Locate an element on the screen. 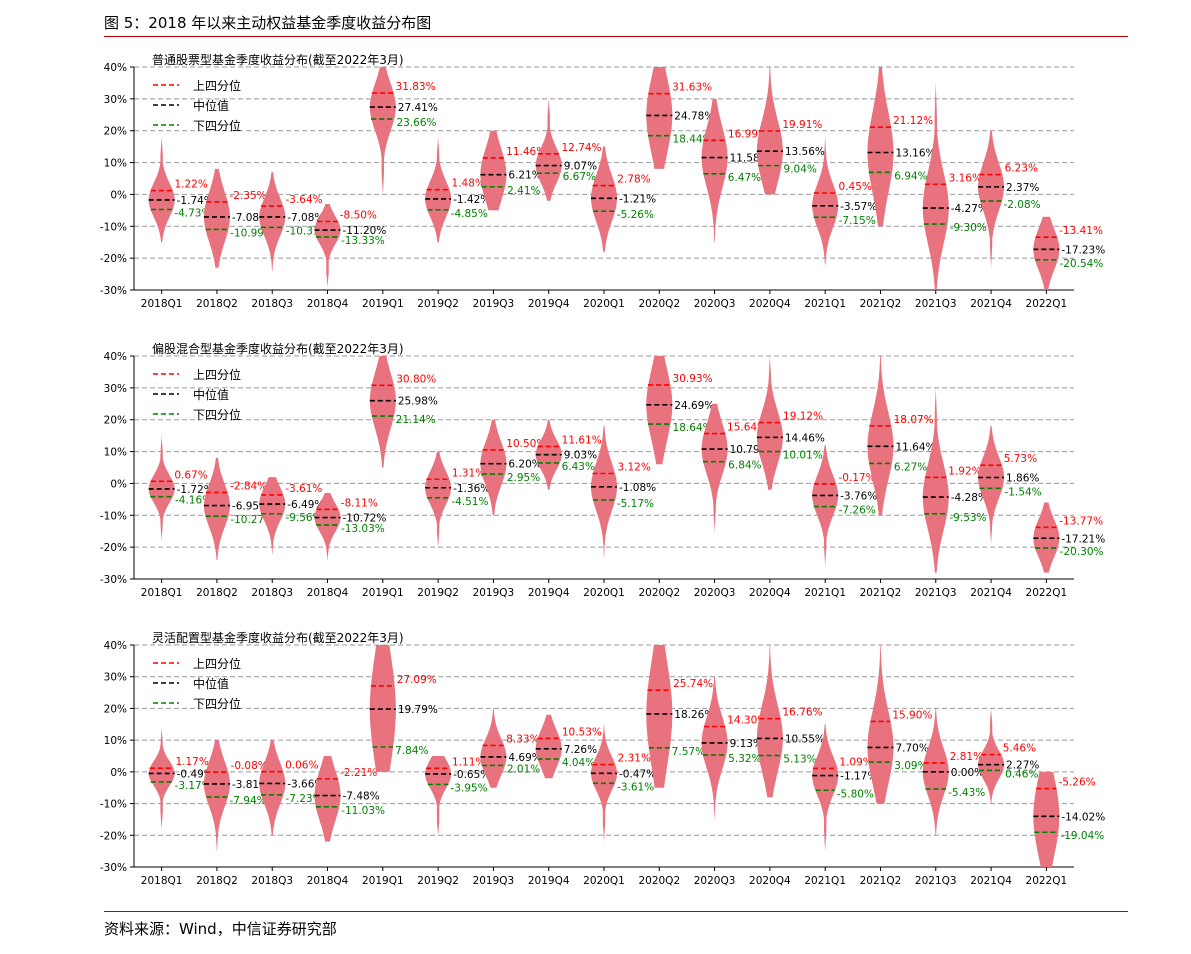 The image size is (1191, 954). median-label: -7.08% is located at coordinates (305, 218).